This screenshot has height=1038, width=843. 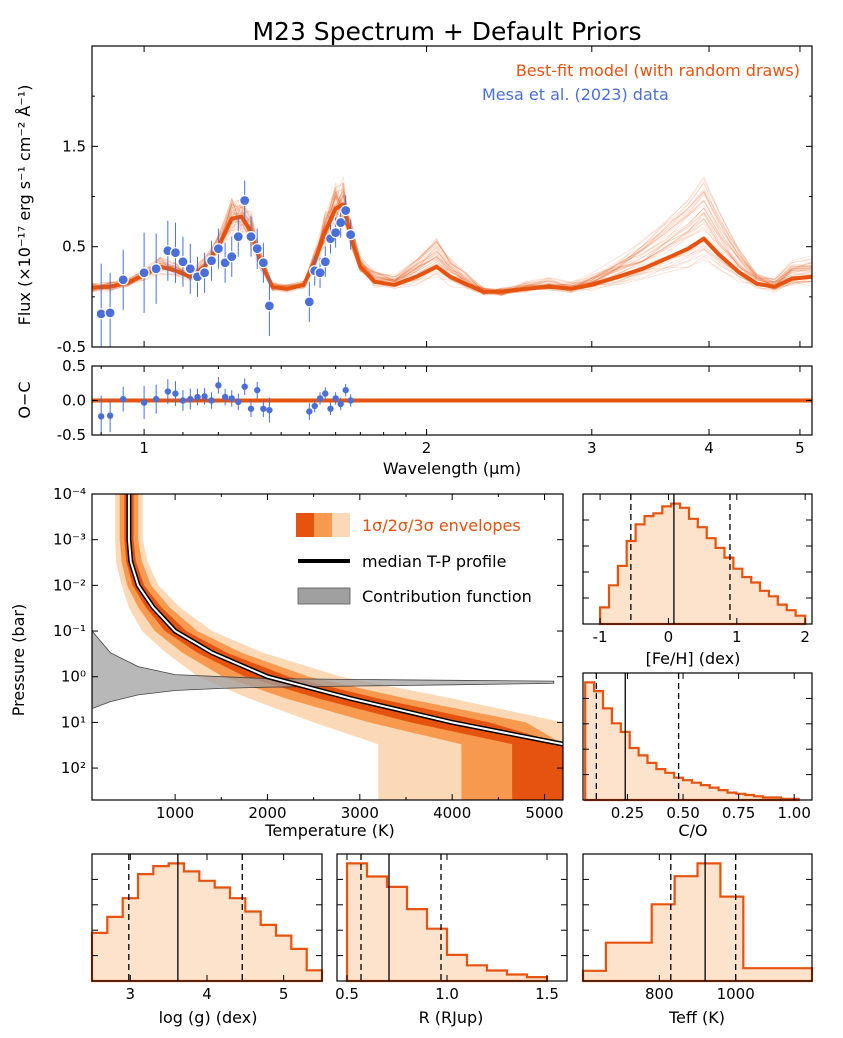 I want to click on co-panel: C/O 0.25 0.50 0.75 1.00, so click(x=697, y=756).